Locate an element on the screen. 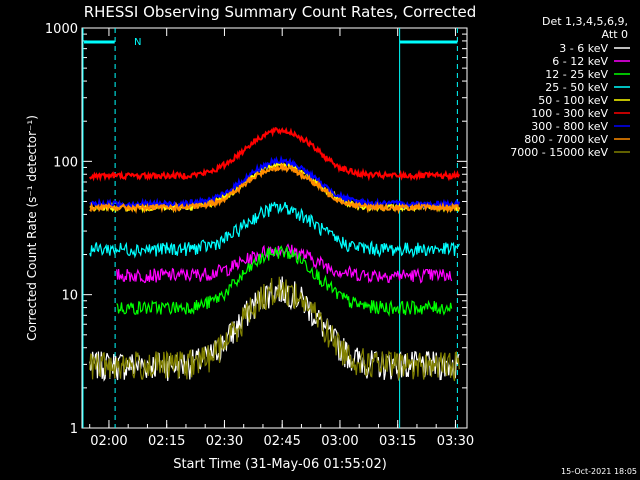 The image size is (640, 480). x-tick-label: 02:30 is located at coordinates (224, 441).